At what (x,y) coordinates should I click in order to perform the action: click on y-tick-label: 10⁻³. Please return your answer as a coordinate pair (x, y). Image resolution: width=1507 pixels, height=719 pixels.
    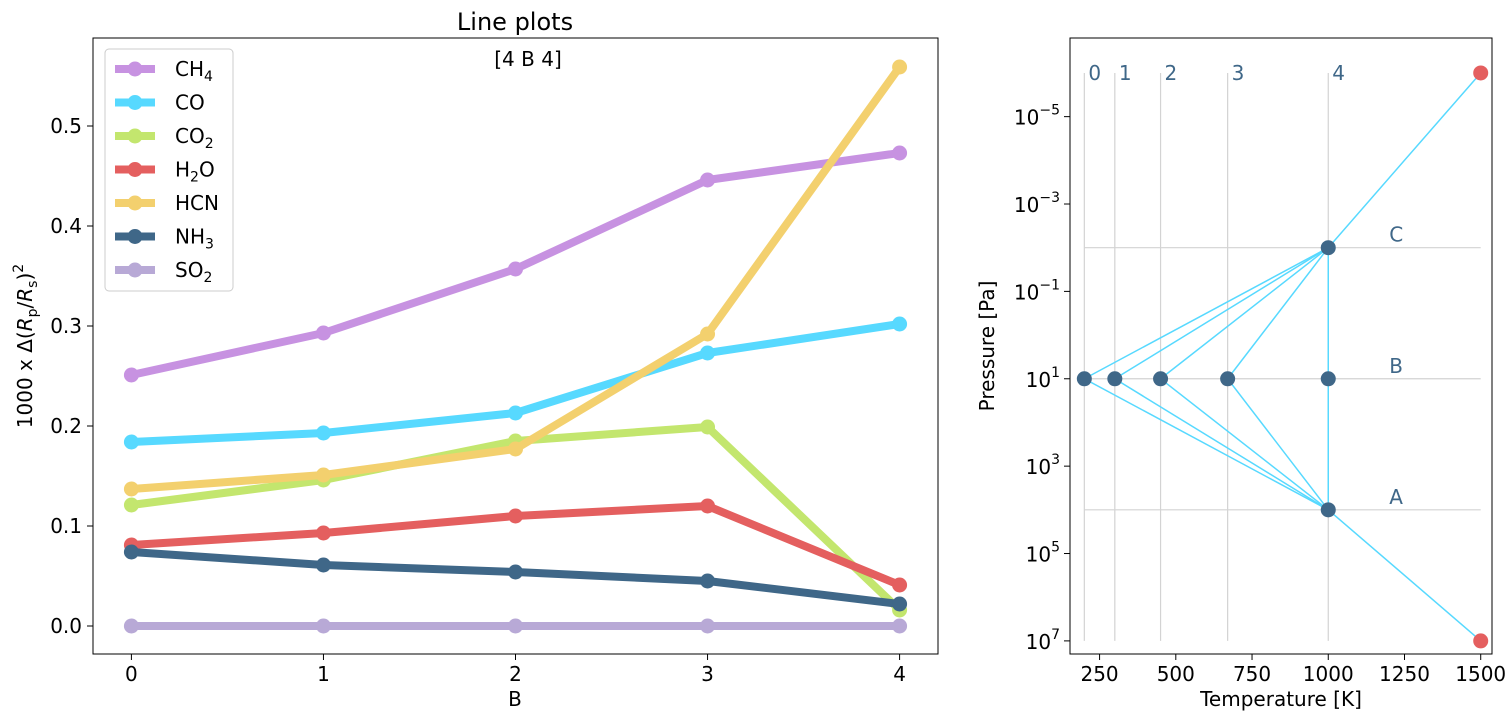
    Looking at the image, I should click on (1037, 203).